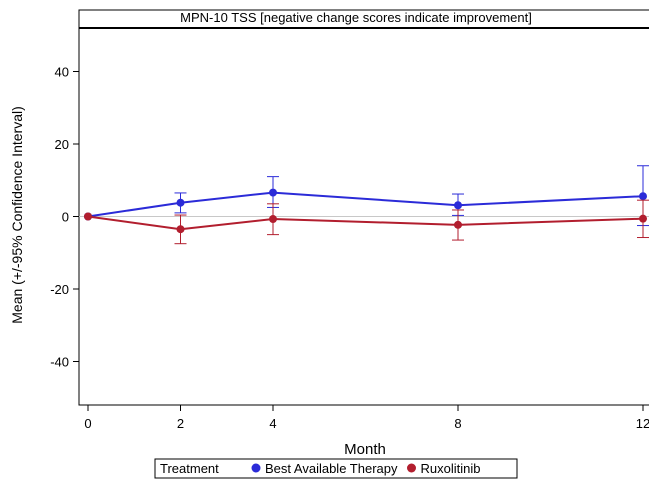 This screenshot has width=649, height=486. I want to click on legend-label-best-available-therapy: Best Available Therapy, so click(331, 468).